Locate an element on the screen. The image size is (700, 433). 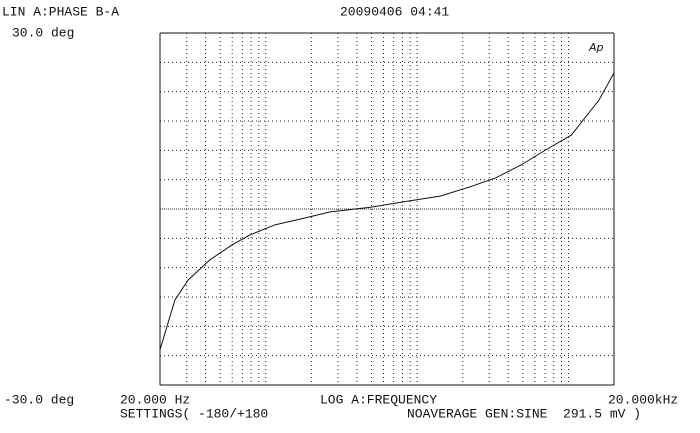
chart-title: LIN A:PHASE B-A is located at coordinates (60, 11).